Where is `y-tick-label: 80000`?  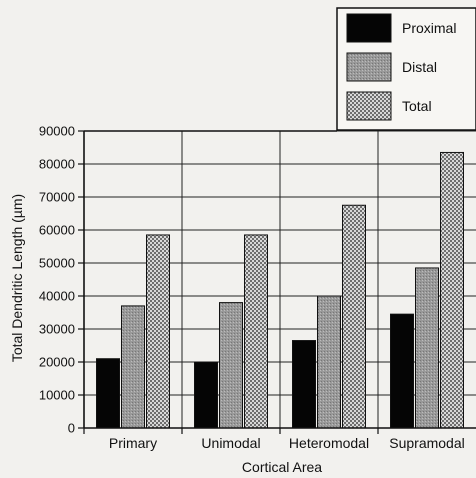 y-tick-label: 80000 is located at coordinates (57, 164).